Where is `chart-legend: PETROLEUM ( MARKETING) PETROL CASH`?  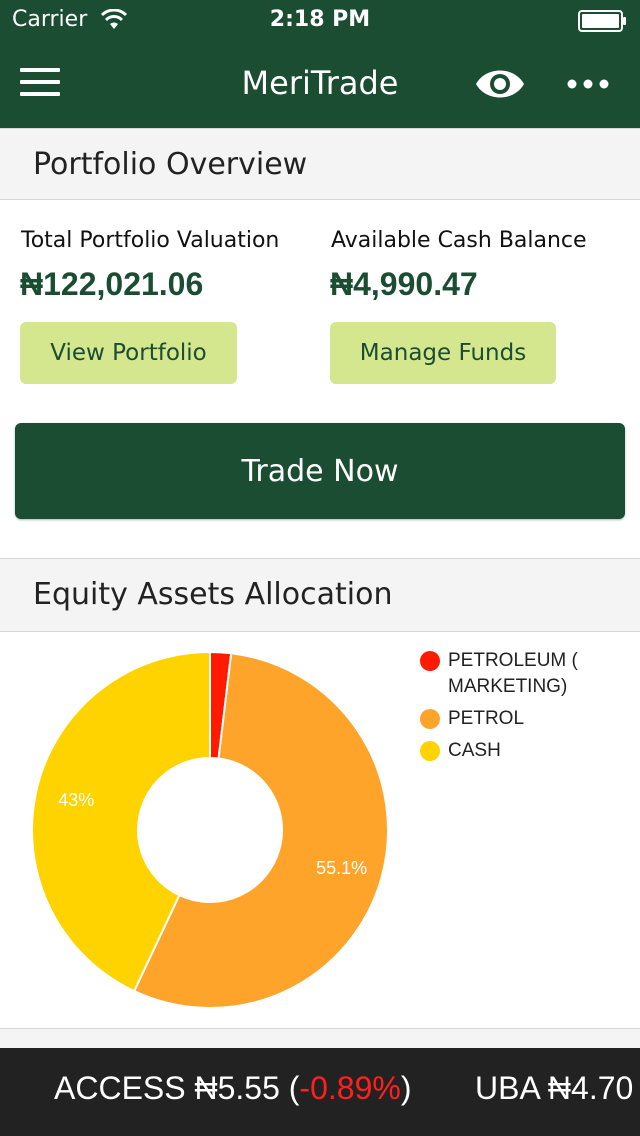 chart-legend: PETROLEUM ( MARKETING) PETROL CASH is located at coordinates (523, 709).